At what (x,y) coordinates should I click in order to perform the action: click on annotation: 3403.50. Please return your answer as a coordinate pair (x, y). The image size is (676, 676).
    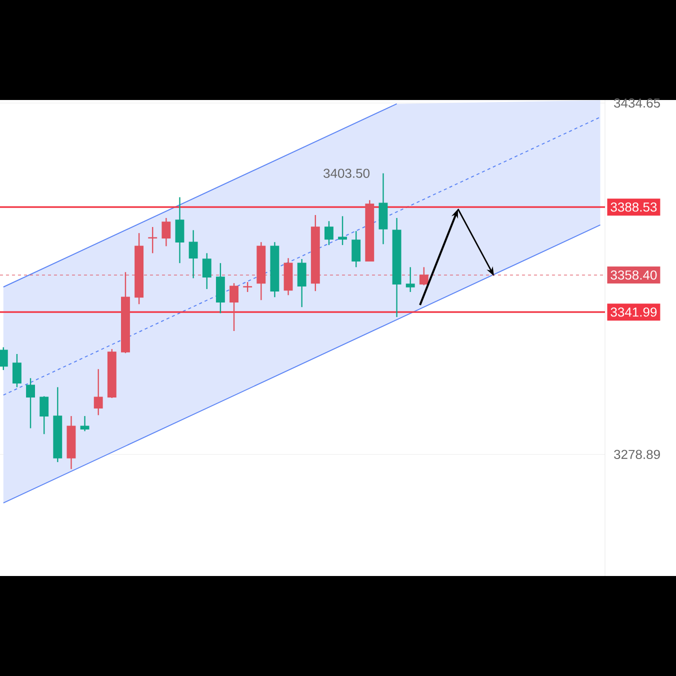
    Looking at the image, I should click on (347, 173).